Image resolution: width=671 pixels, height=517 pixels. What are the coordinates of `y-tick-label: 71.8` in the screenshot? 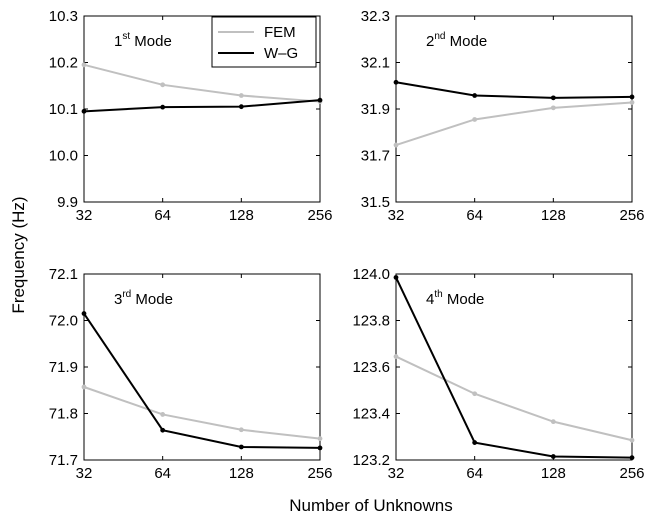 It's located at (63, 414).